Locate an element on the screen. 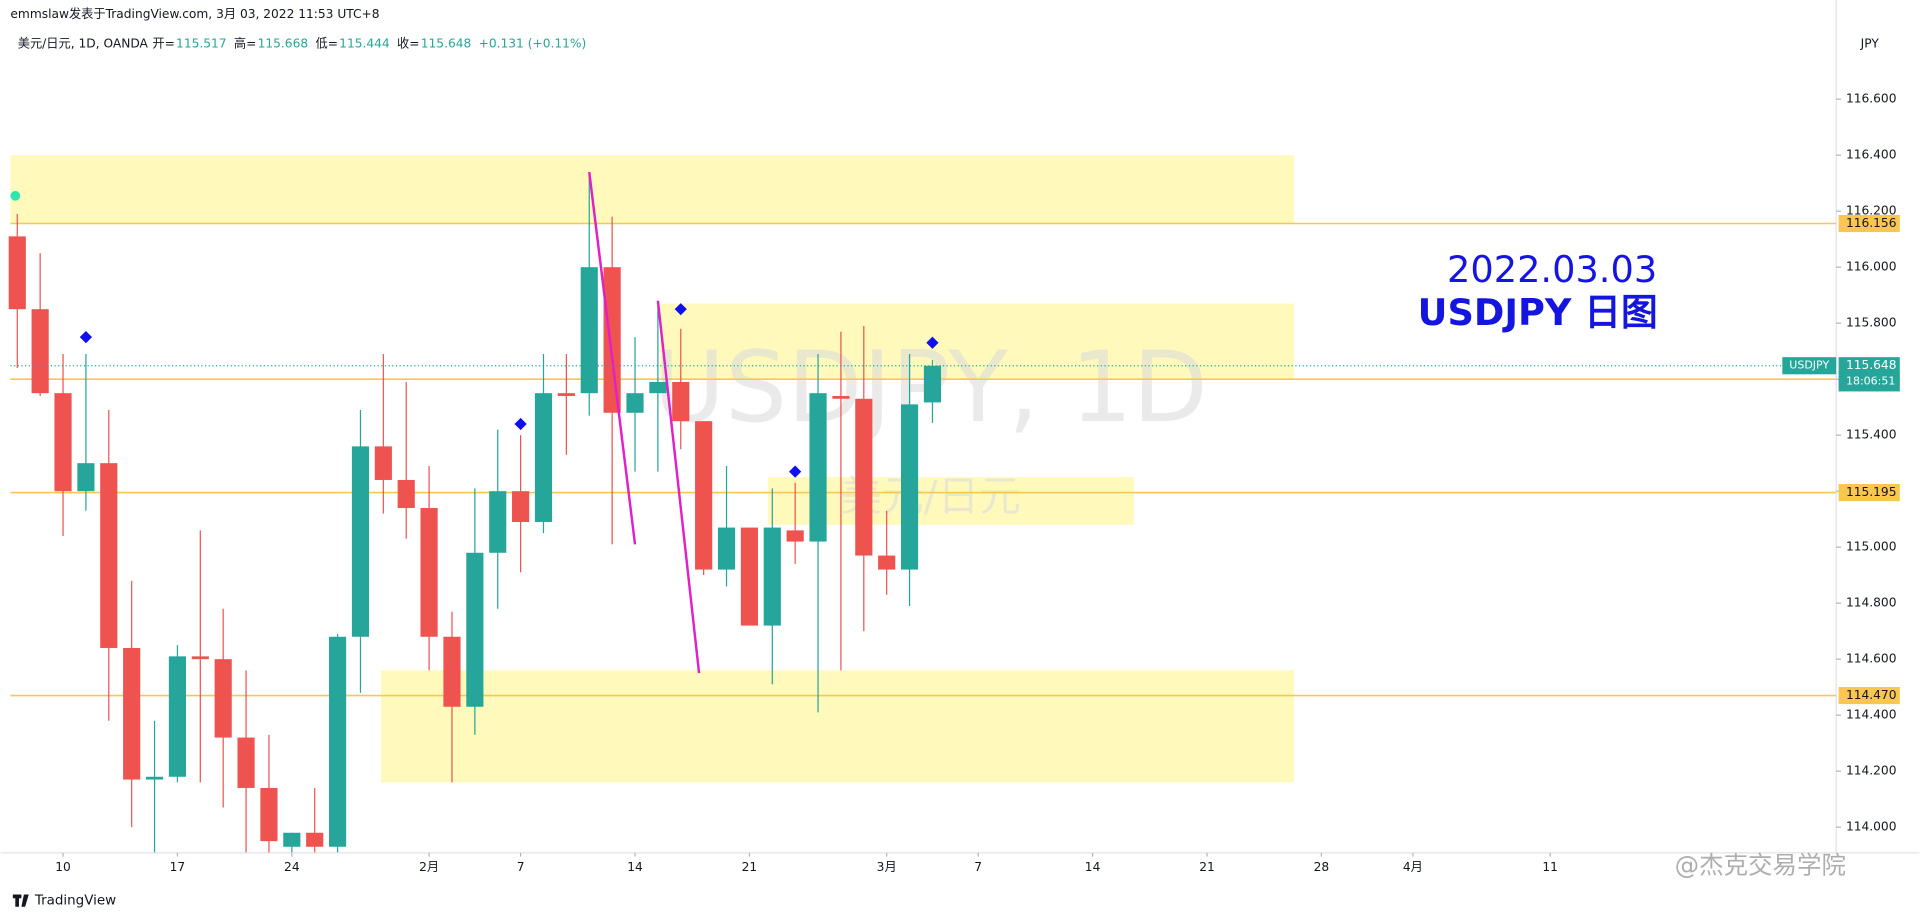 The width and height of the screenshot is (1920, 919). annotation: USDJPY 日图 is located at coordinates (1538, 312).